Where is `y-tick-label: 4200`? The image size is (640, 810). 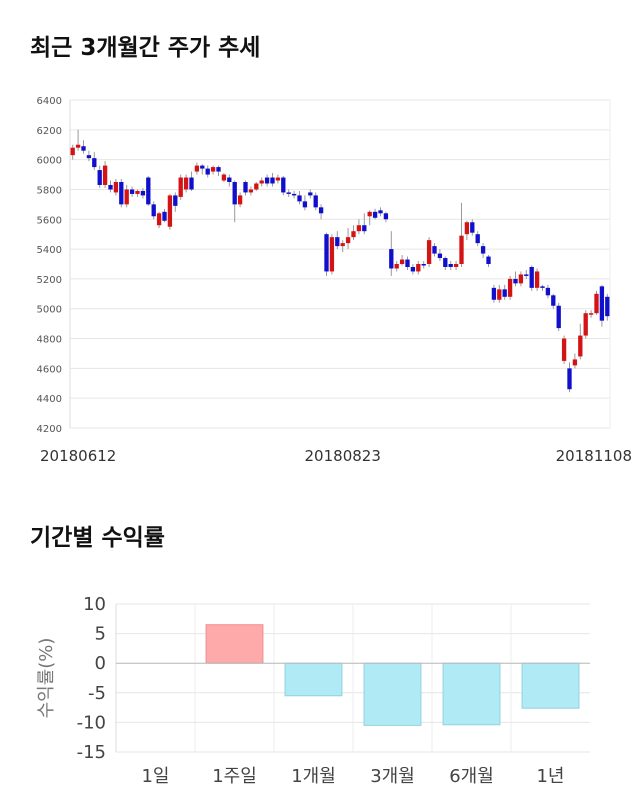
y-tick-label: 4200 is located at coordinates (49, 429).